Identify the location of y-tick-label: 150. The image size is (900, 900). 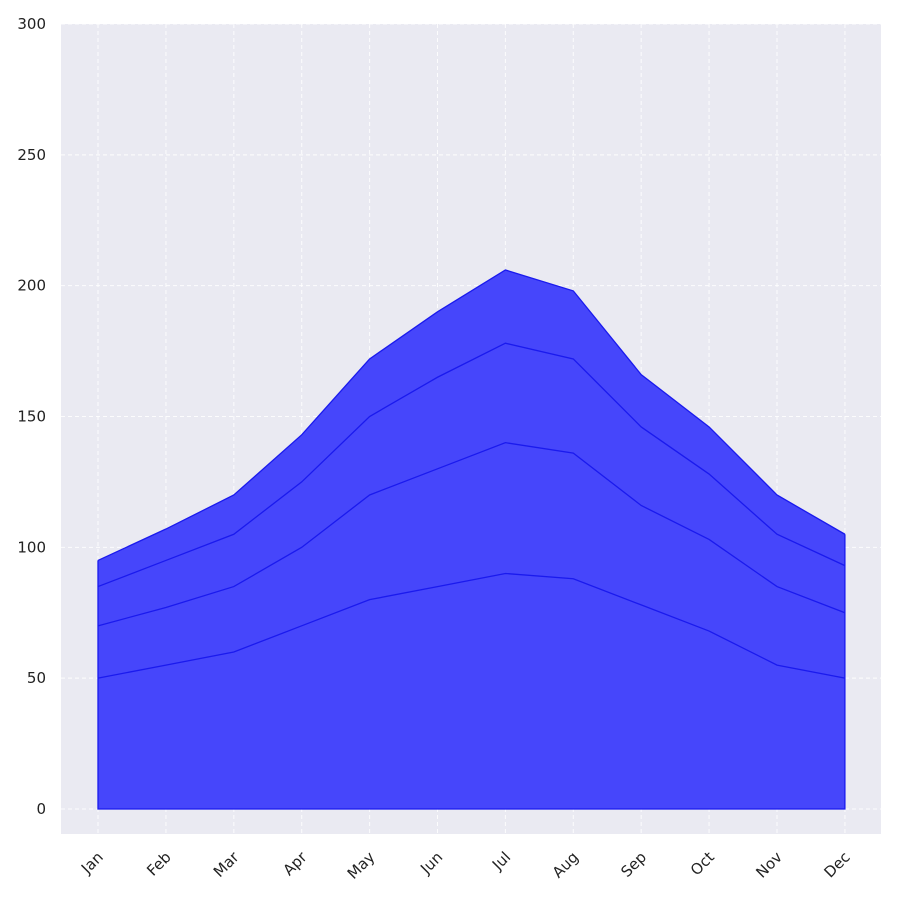
(31, 417).